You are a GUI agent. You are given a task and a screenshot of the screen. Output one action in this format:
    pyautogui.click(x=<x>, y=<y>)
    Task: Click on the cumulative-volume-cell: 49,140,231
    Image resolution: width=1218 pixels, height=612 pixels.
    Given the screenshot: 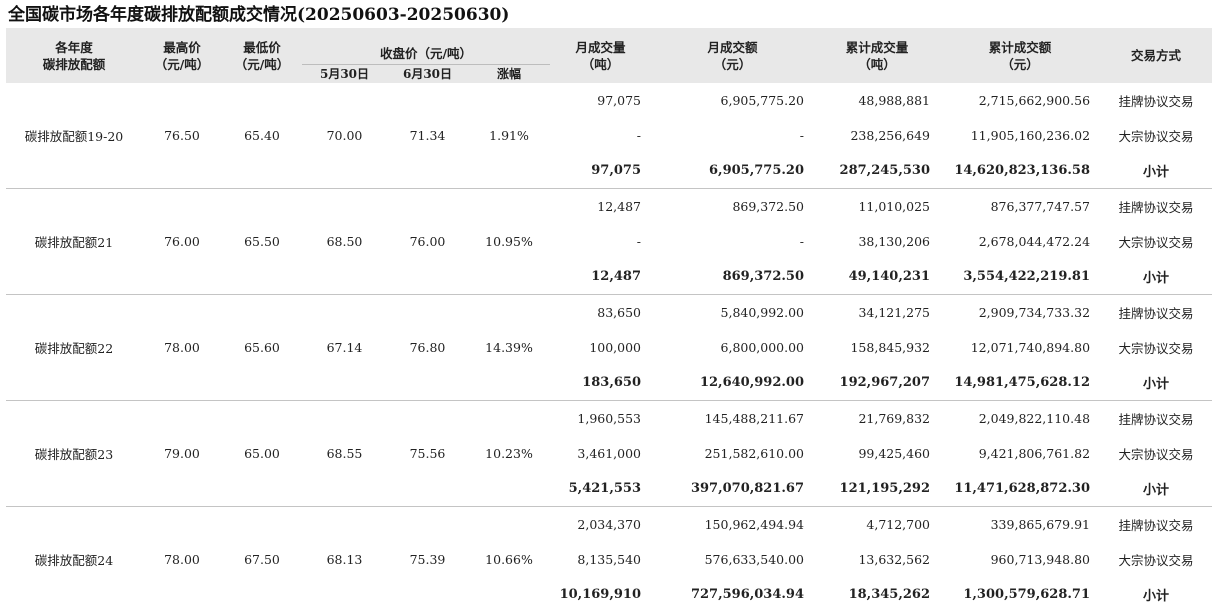 What is the action you would take?
    pyautogui.click(x=877, y=277)
    